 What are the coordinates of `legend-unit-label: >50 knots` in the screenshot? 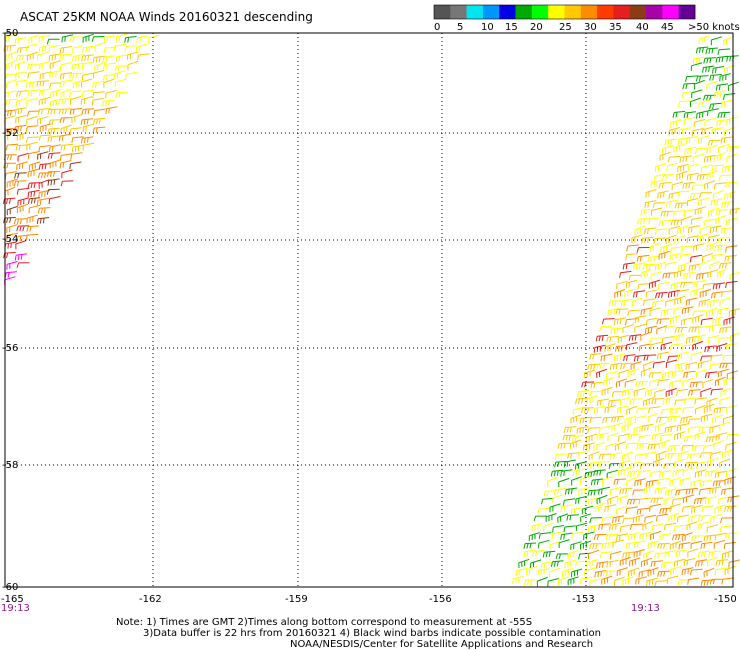 It's located at (714, 27).